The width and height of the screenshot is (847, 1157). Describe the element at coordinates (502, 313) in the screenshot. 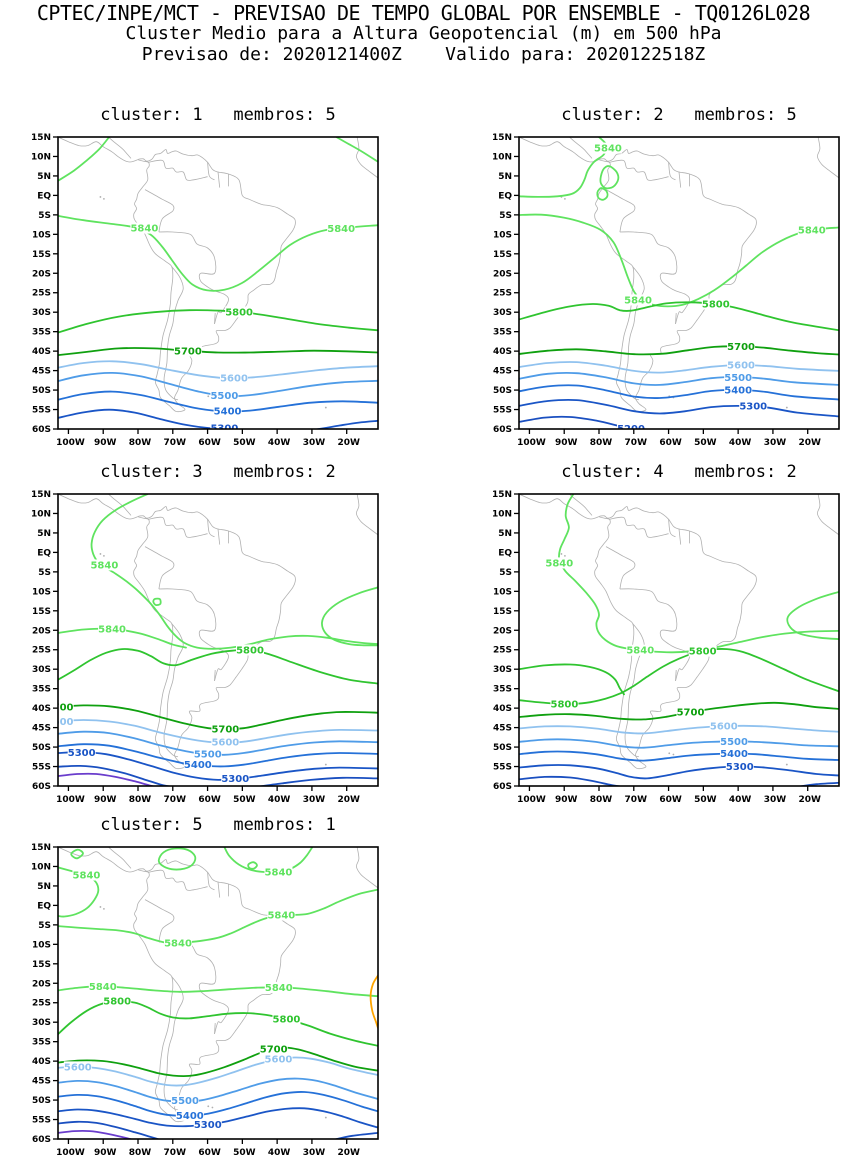

I see `lat-tick-label: 30S` at that location.